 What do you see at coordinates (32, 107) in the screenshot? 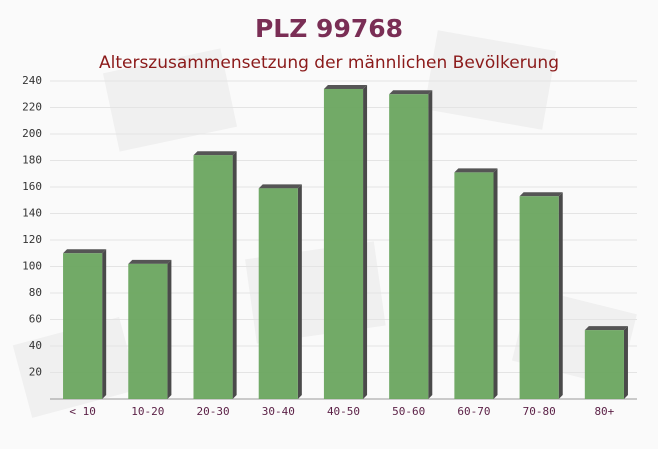
I see `y-tick-label: 220` at bounding box center [32, 107].